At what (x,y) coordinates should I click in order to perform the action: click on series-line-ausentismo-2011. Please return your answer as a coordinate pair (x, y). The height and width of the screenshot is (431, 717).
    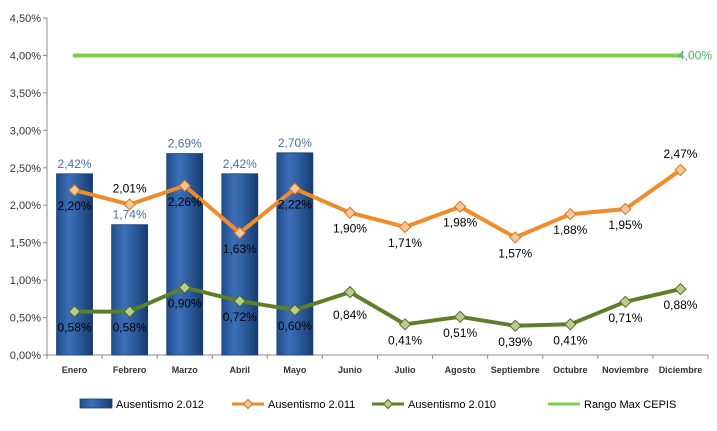
    Looking at the image, I should click on (377, 204).